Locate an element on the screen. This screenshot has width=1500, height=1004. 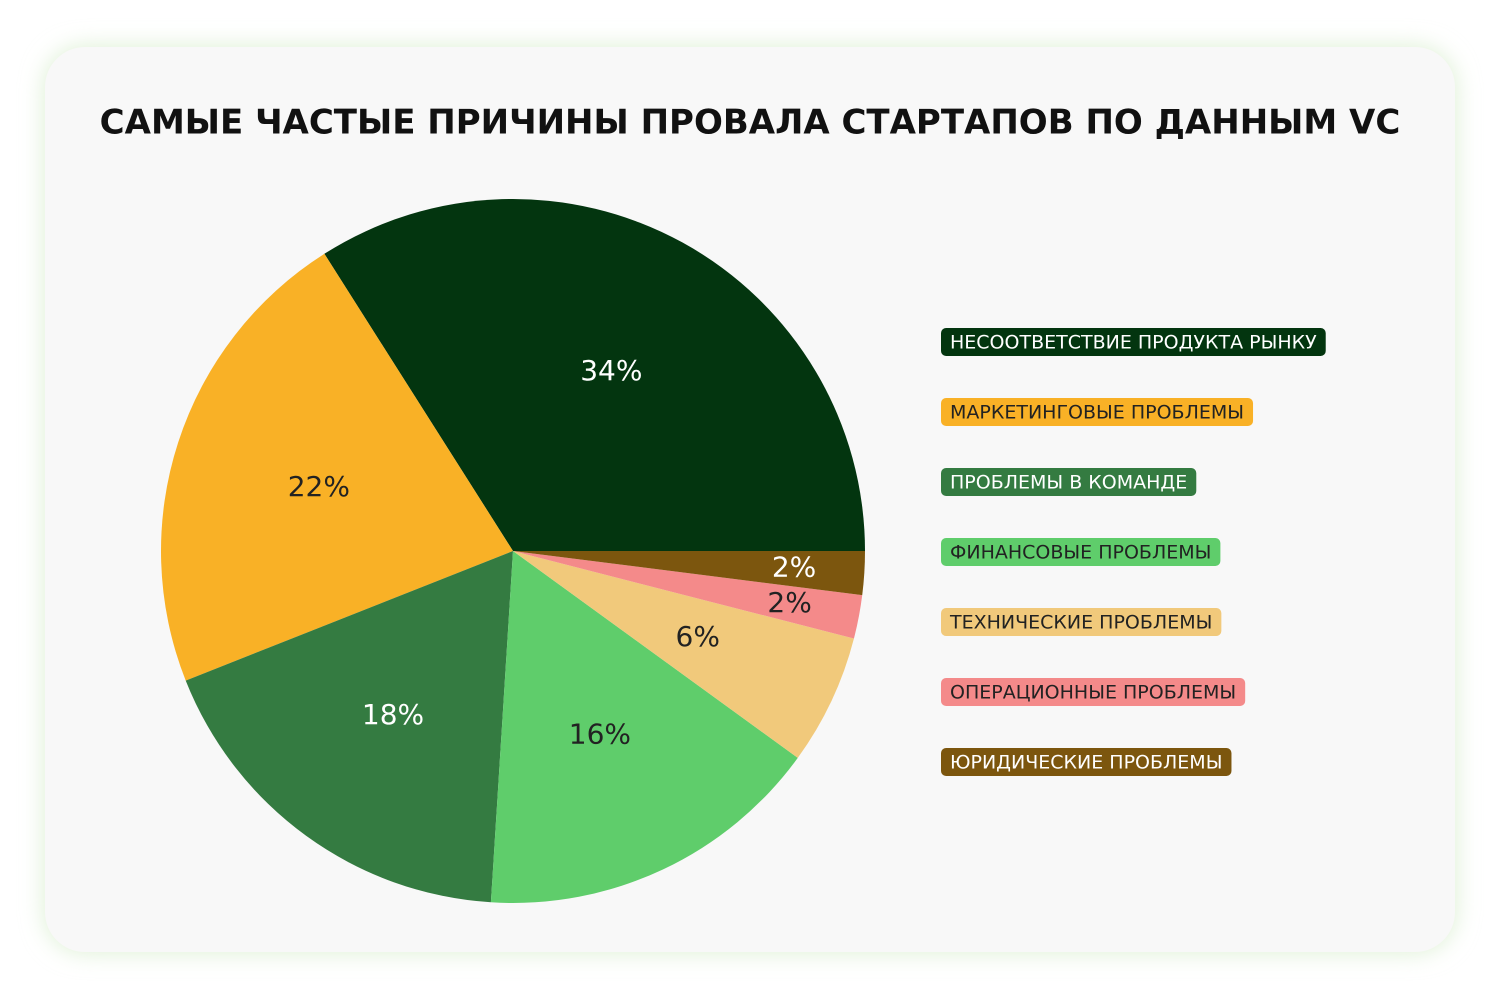
legend-label: ПРОБЛЕМЫ В КОМАНДЕ is located at coordinates (1068, 483).